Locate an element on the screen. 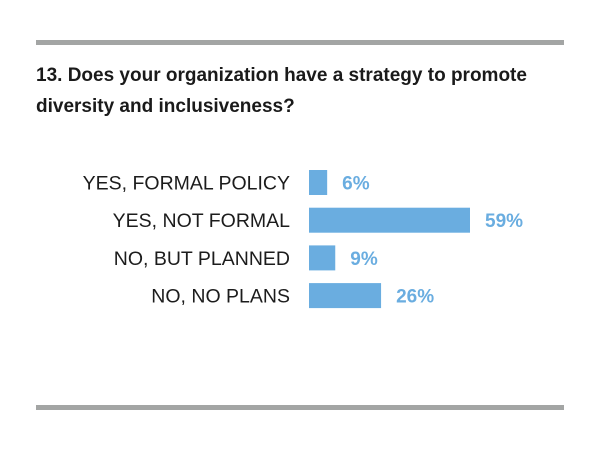  category-label: YES, FORMAL POLICY is located at coordinates (186, 184).